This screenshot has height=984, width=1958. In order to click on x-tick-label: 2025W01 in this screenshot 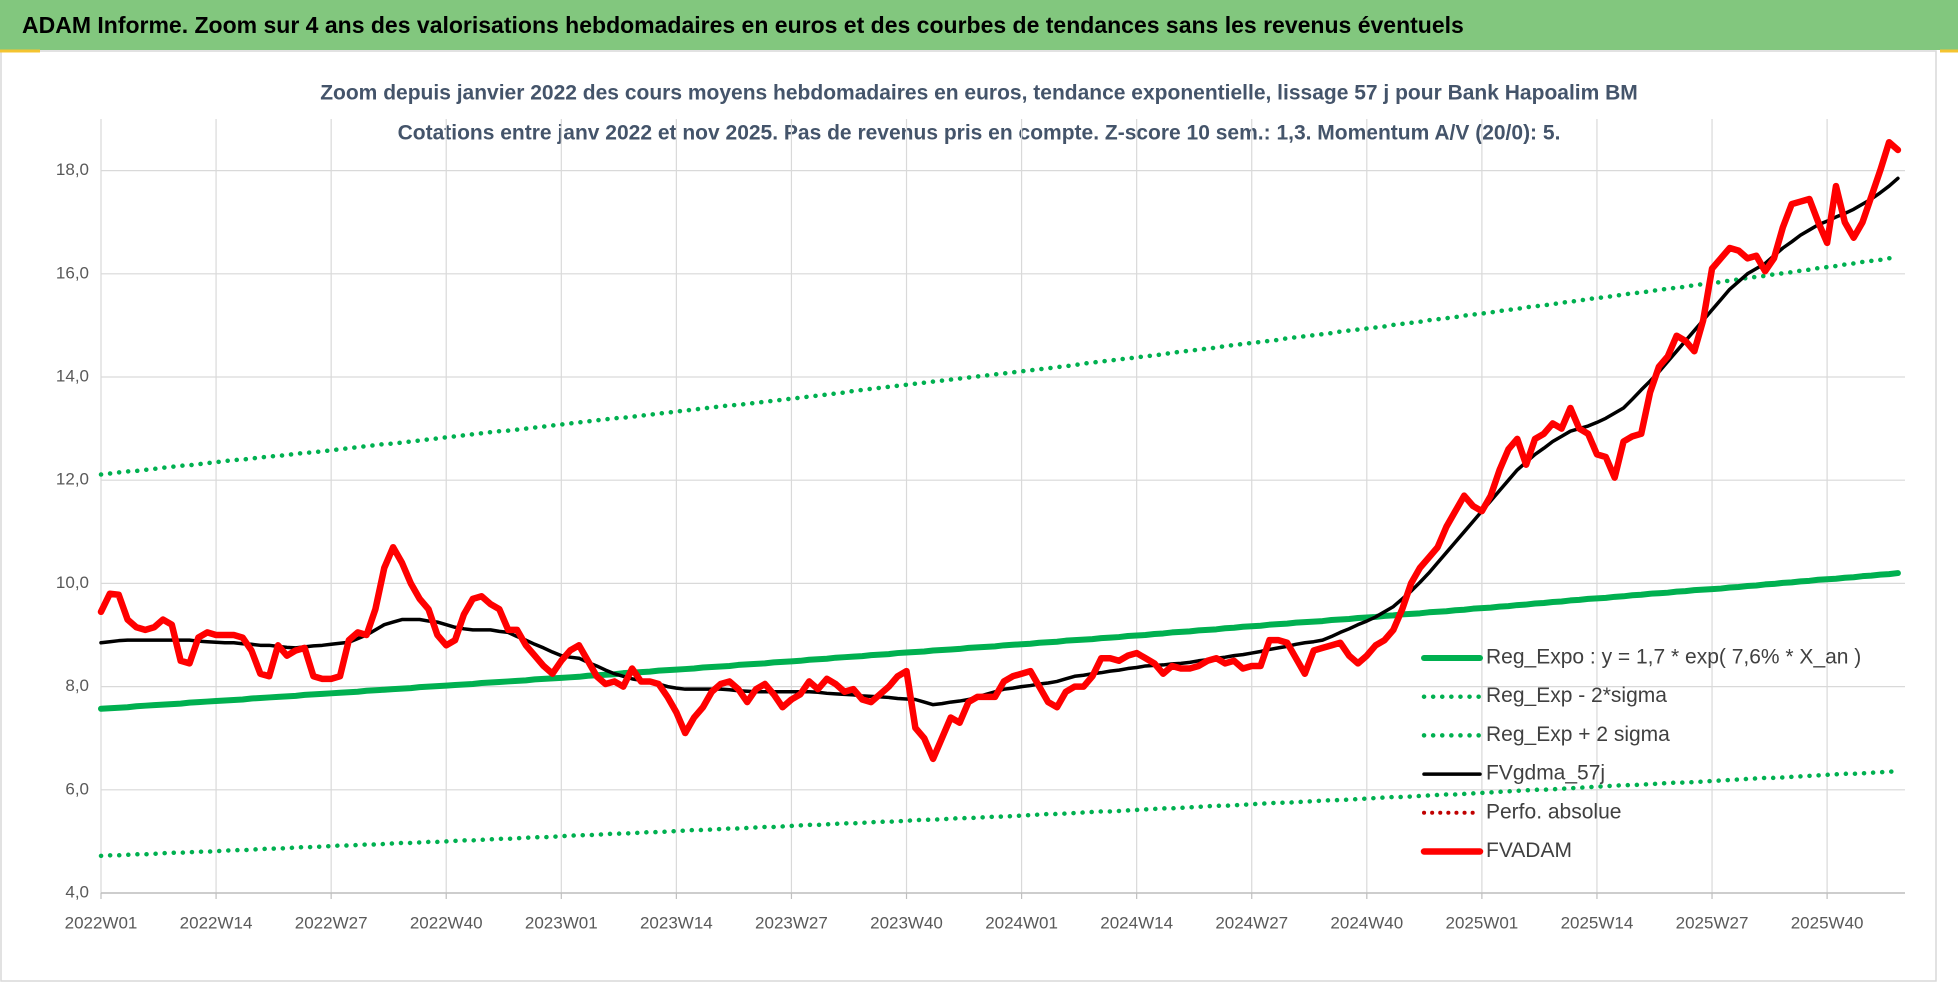, I will do `click(1481, 922)`.